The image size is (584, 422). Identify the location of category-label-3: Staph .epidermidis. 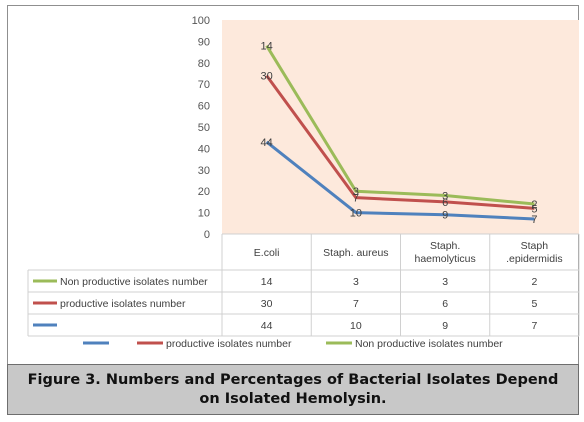
(534, 252).